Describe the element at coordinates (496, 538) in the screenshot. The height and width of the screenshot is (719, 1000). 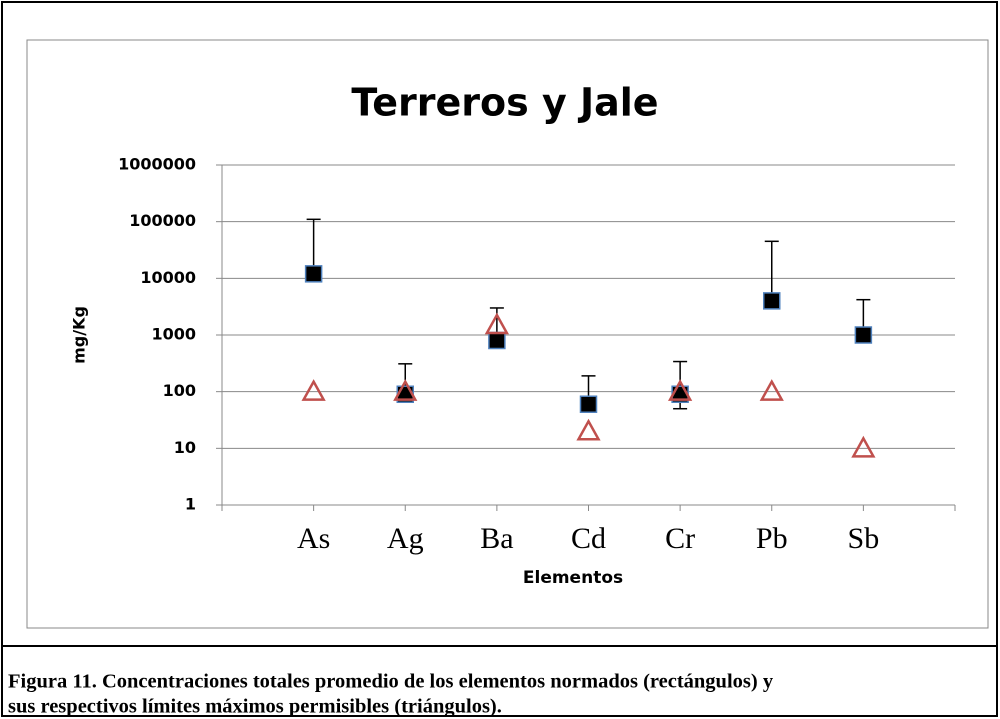
I see `x-tick-label: Ba` at that location.